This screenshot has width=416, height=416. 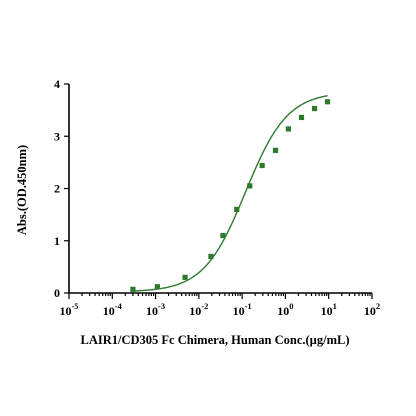 What do you see at coordinates (57, 189) in the screenshot?
I see `y-tick-label: 2` at bounding box center [57, 189].